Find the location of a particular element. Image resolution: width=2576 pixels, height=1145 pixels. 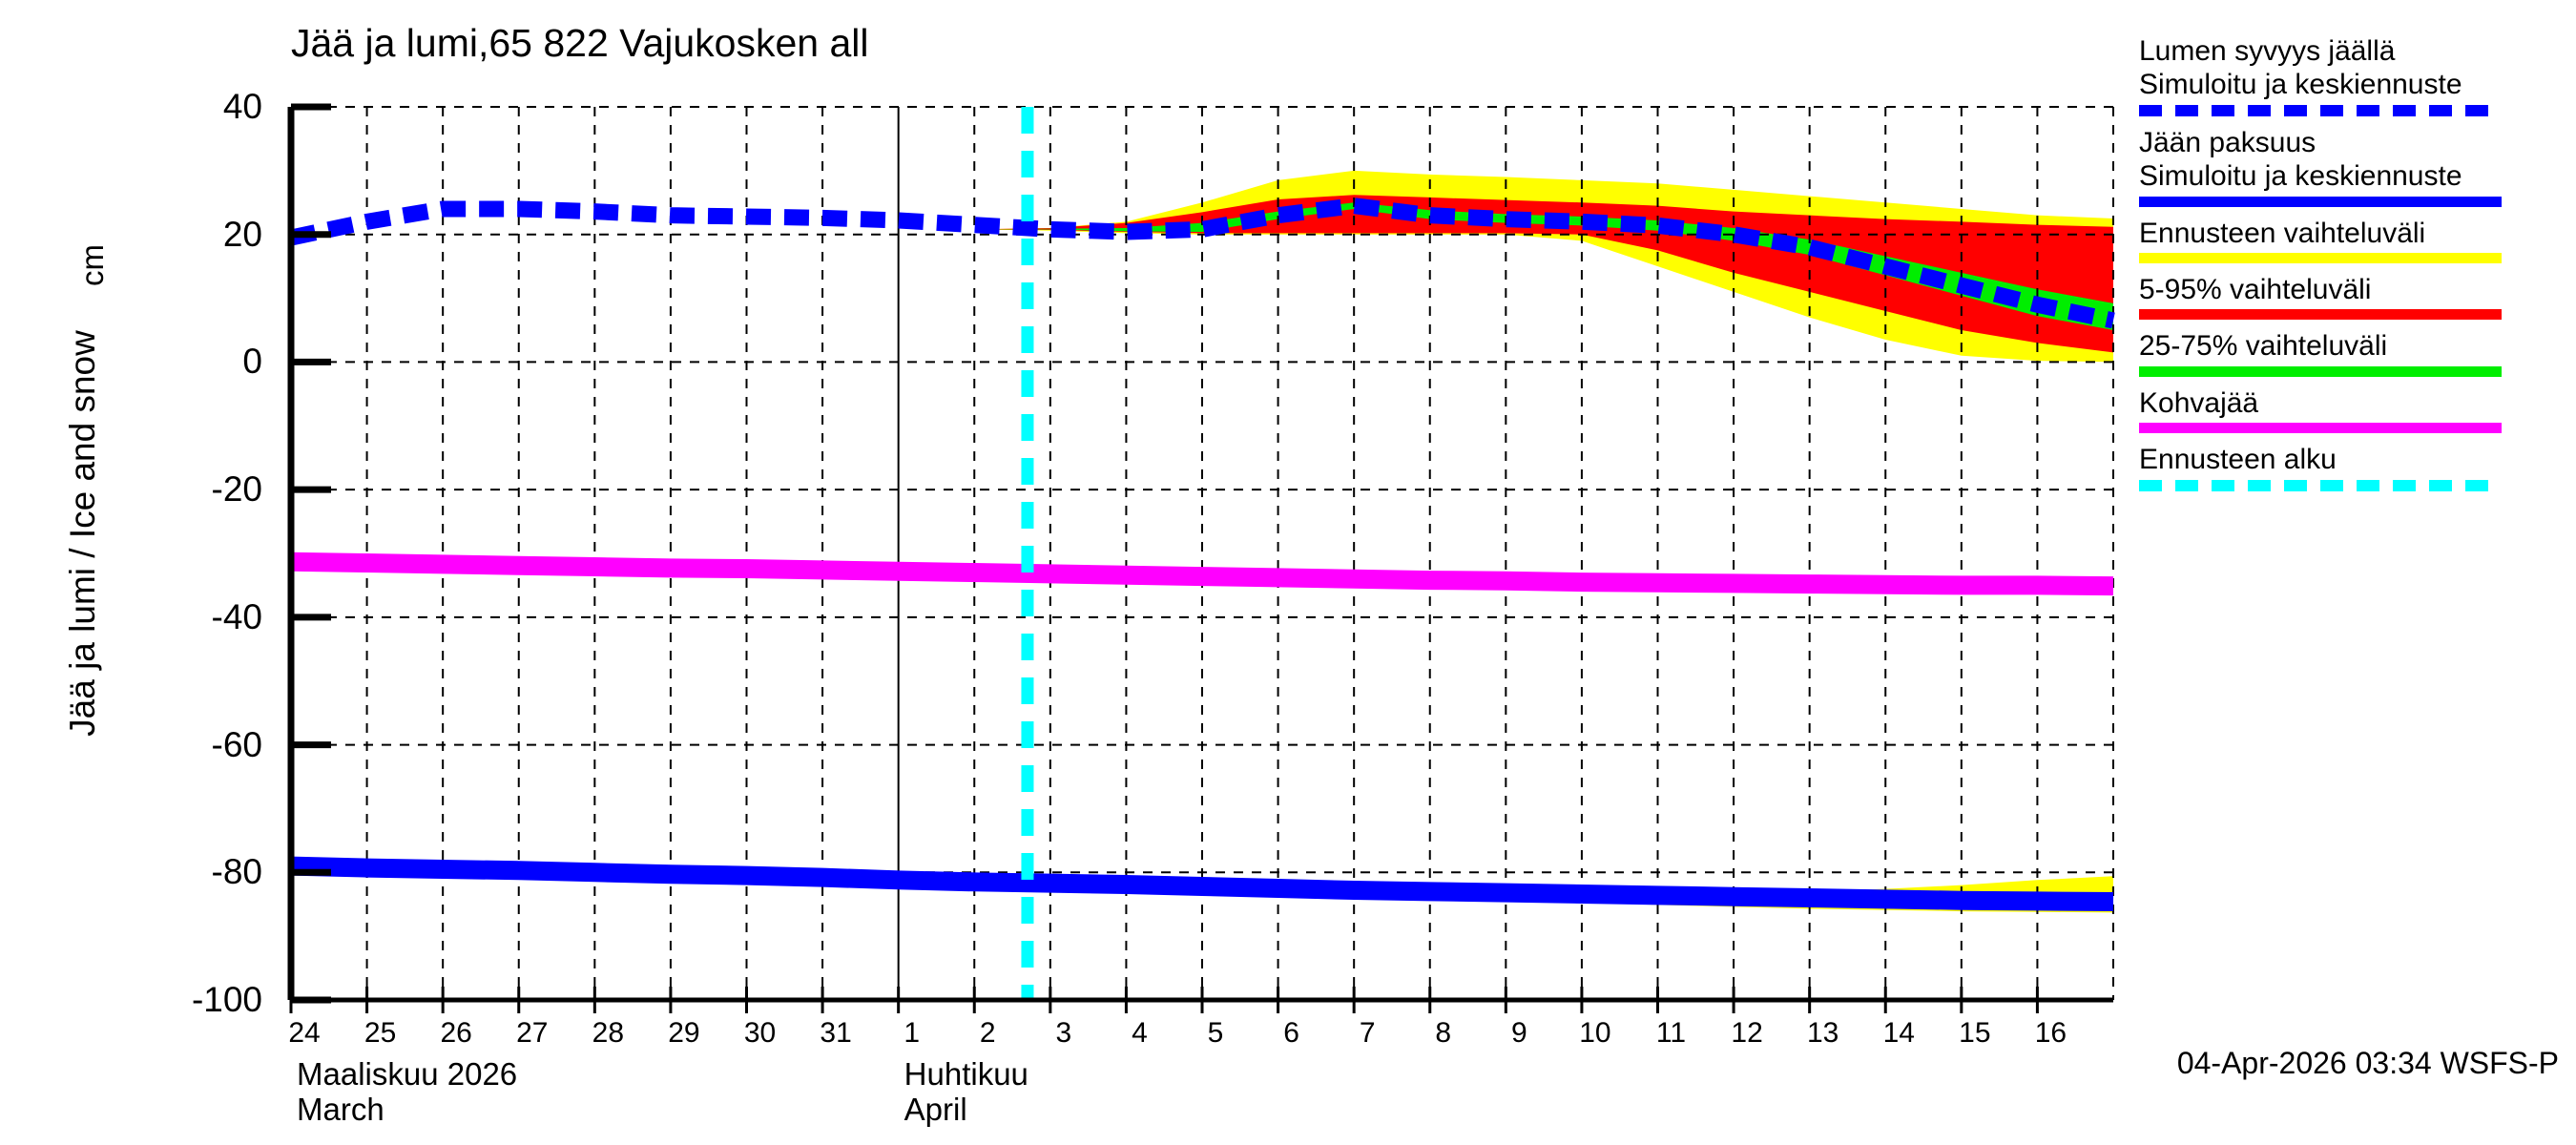

x-tick-label: 4 is located at coordinates (1140, 1033).